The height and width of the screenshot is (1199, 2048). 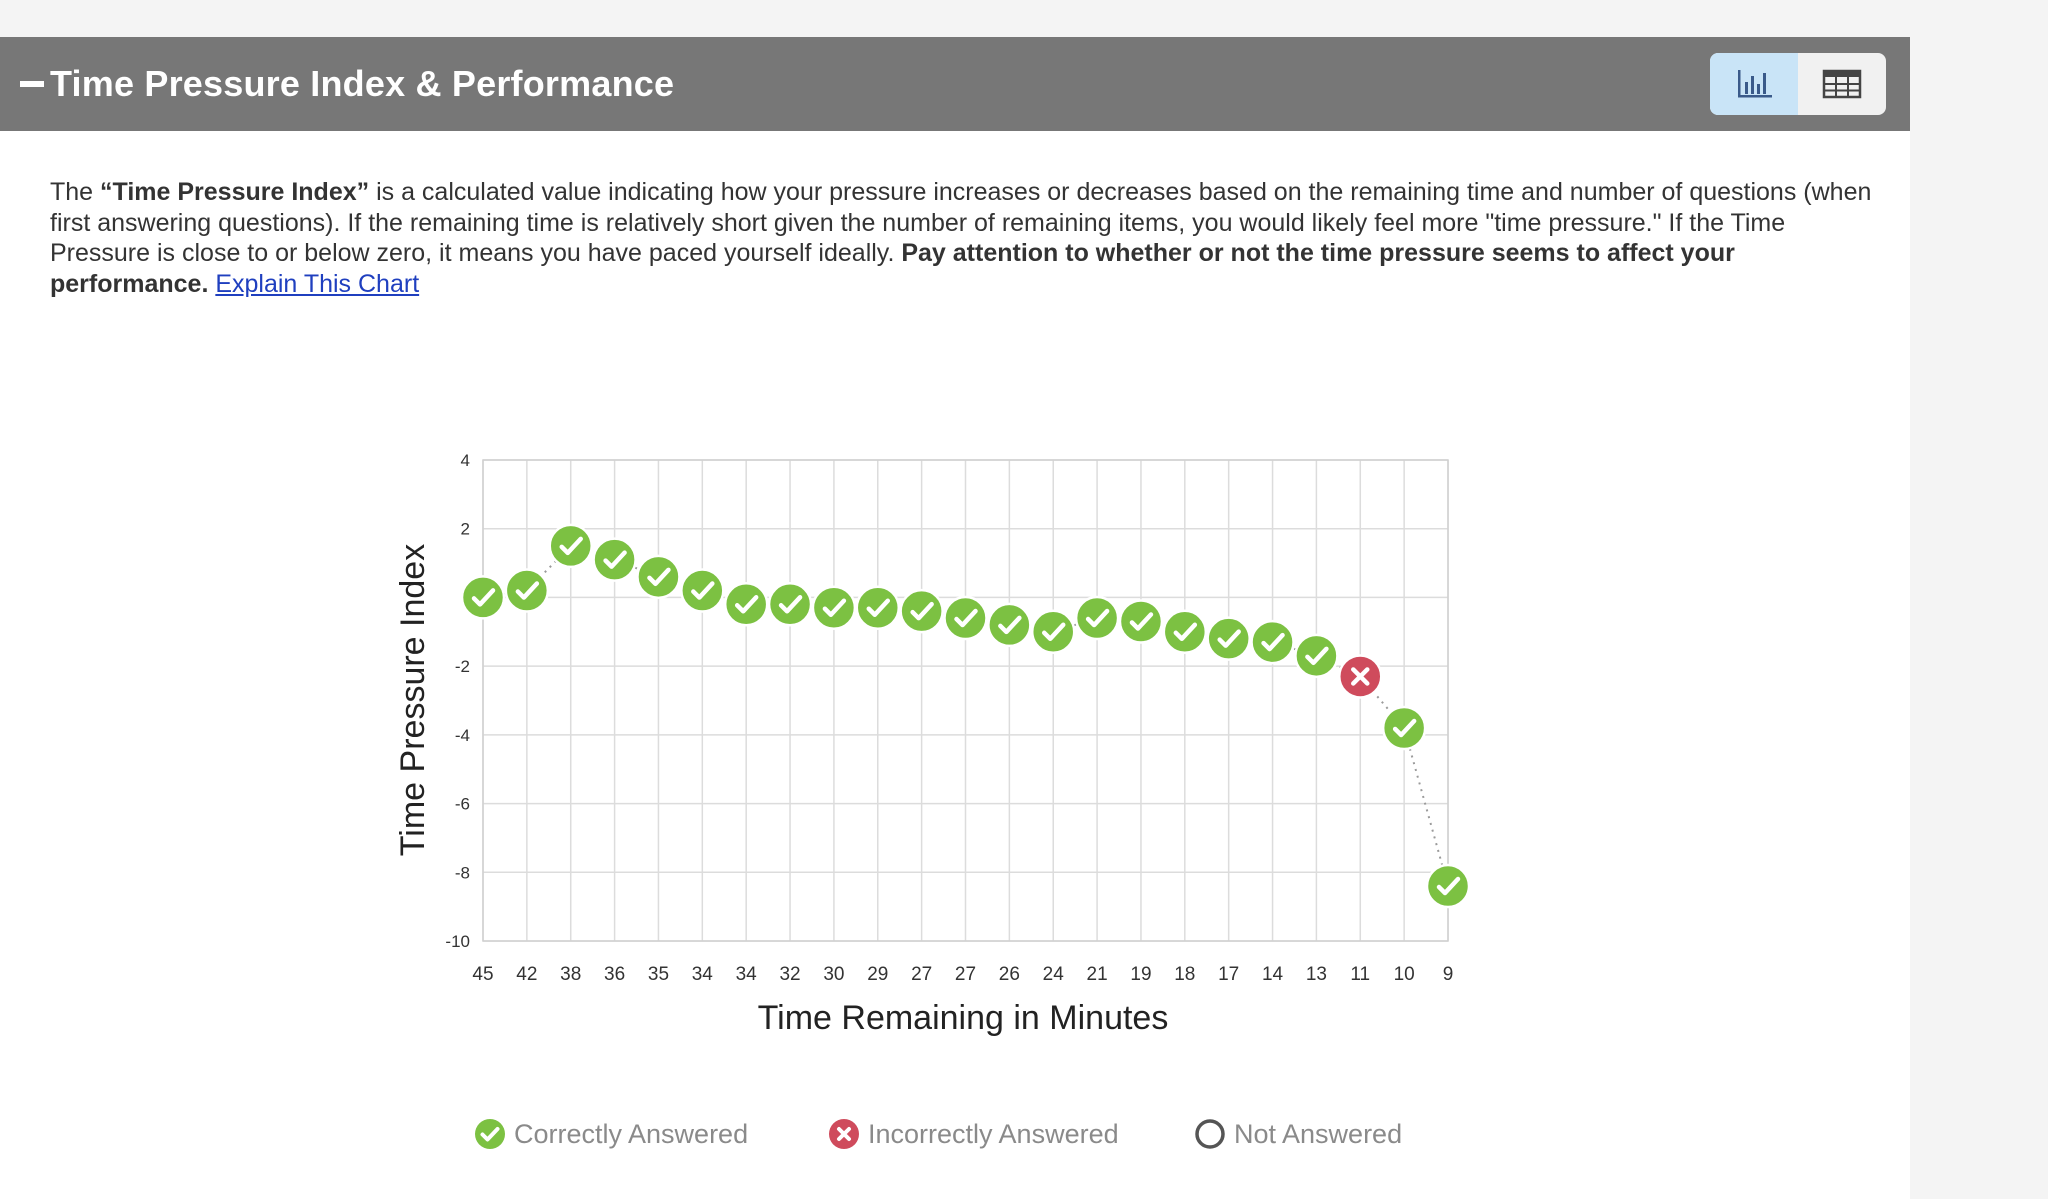 I want to click on table-view-button, so click(x=1842, y=84).